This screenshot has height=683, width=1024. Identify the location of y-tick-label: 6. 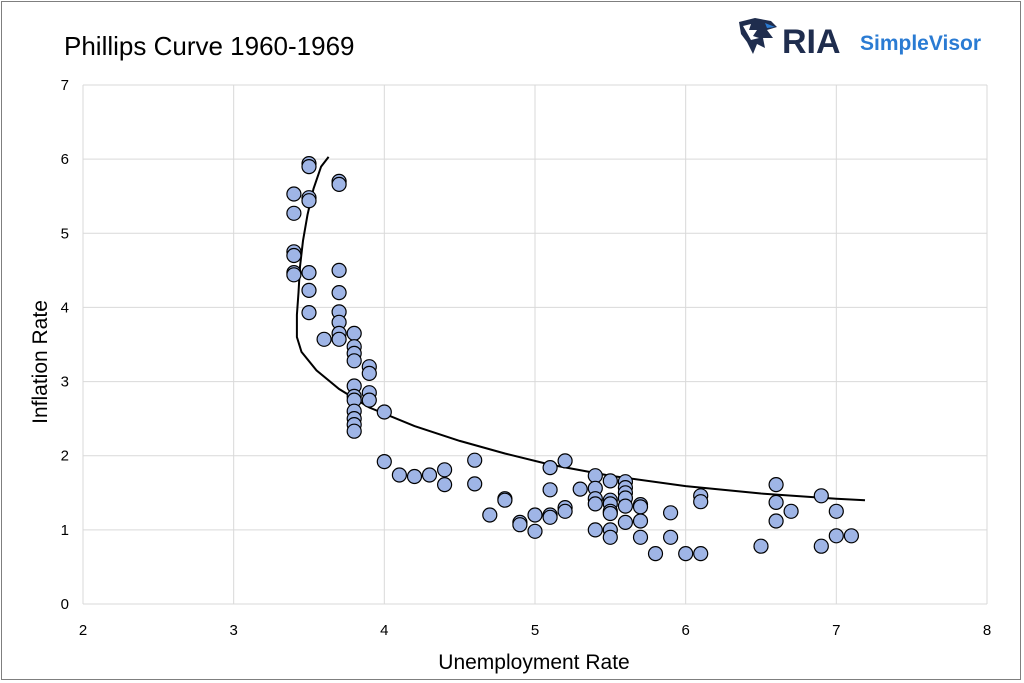
(65, 159).